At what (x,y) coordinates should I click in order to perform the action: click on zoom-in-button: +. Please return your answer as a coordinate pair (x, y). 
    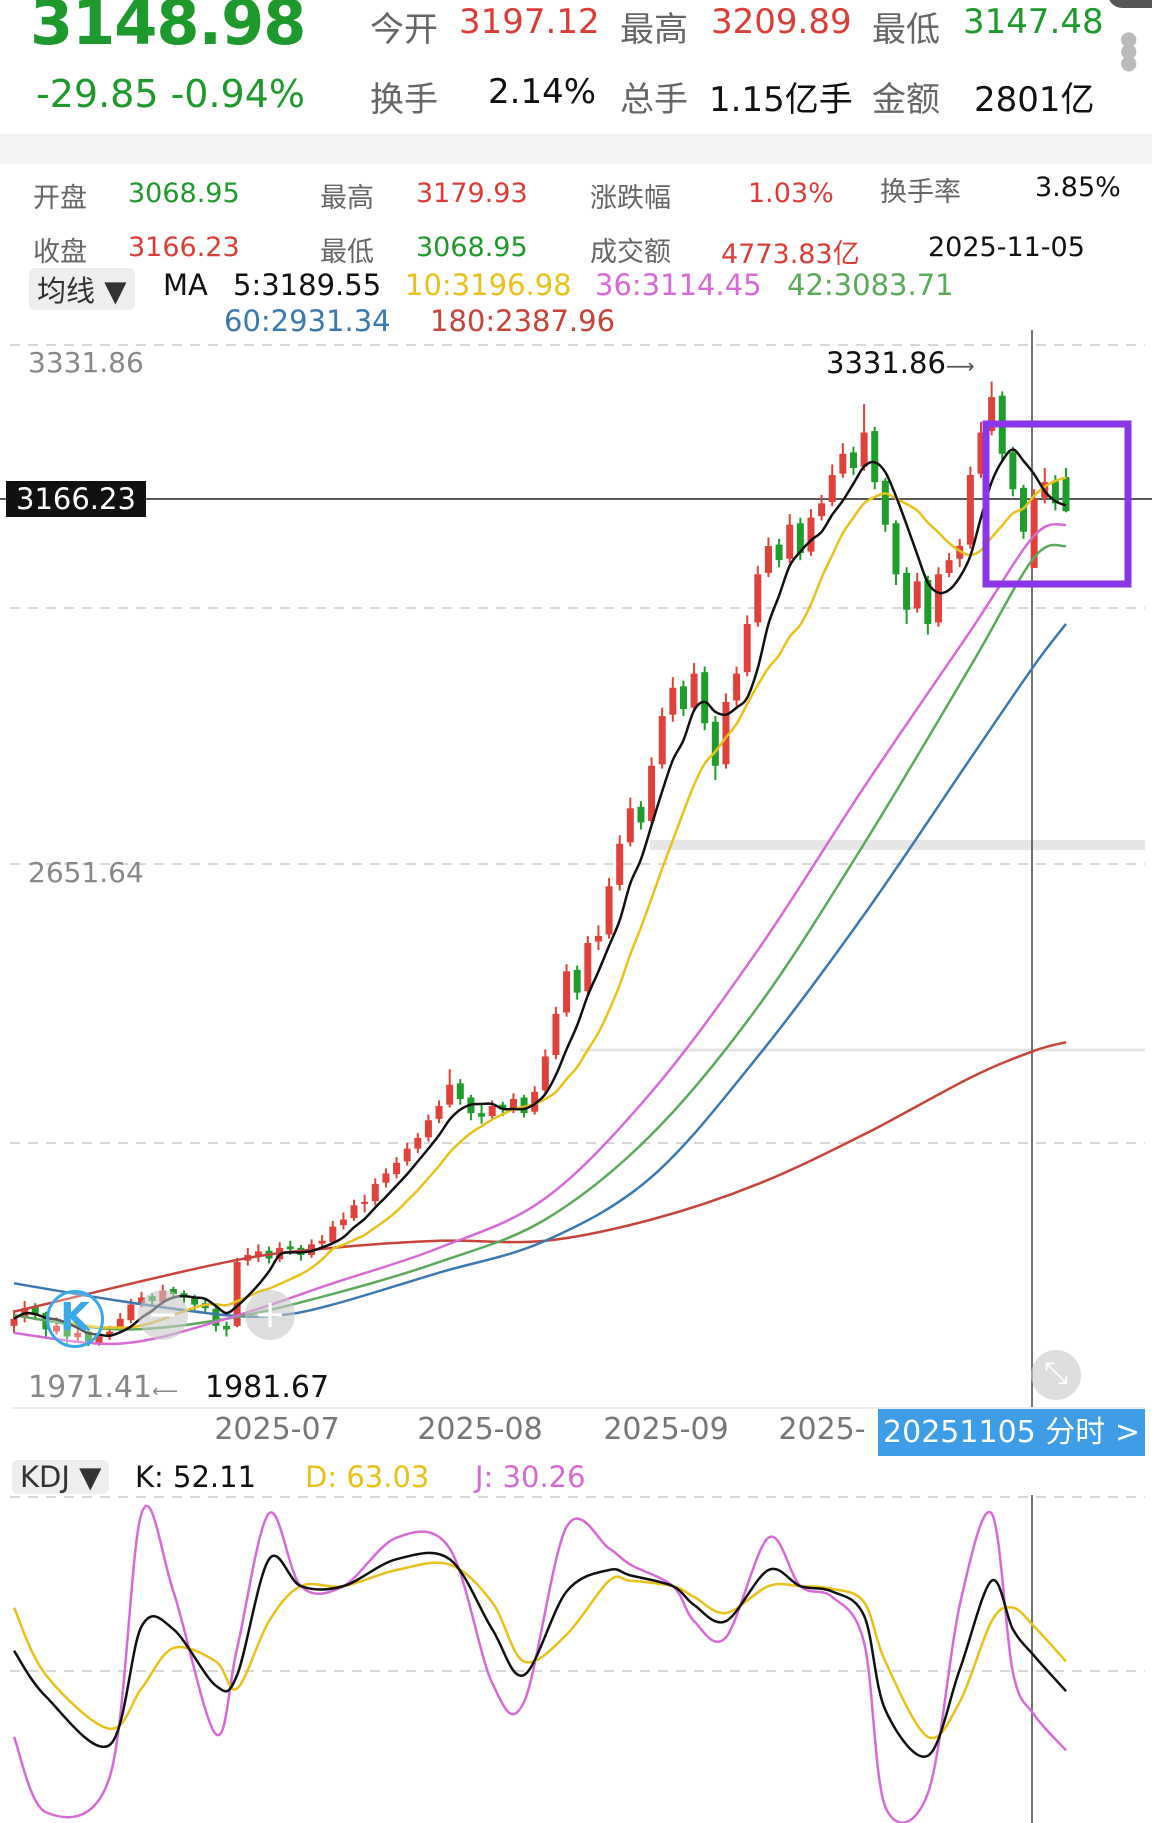
    Looking at the image, I should click on (270, 1315).